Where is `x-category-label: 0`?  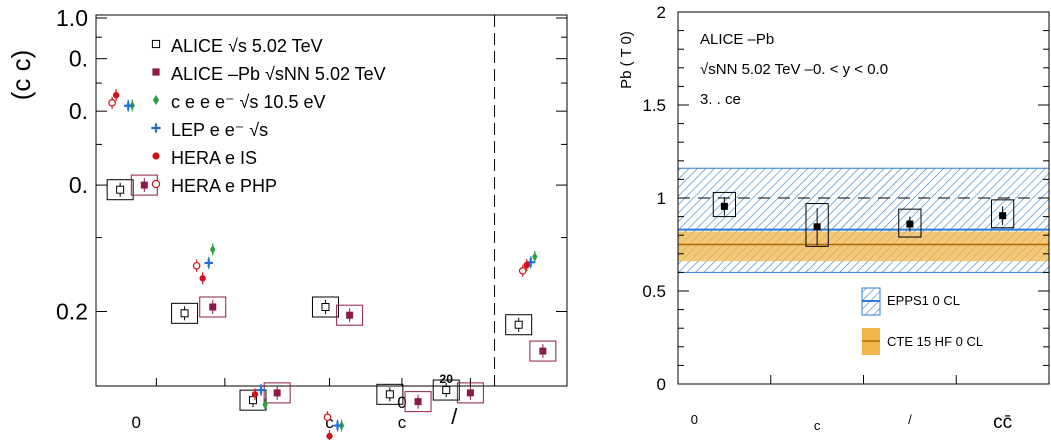
x-category-label: 0 is located at coordinates (694, 419).